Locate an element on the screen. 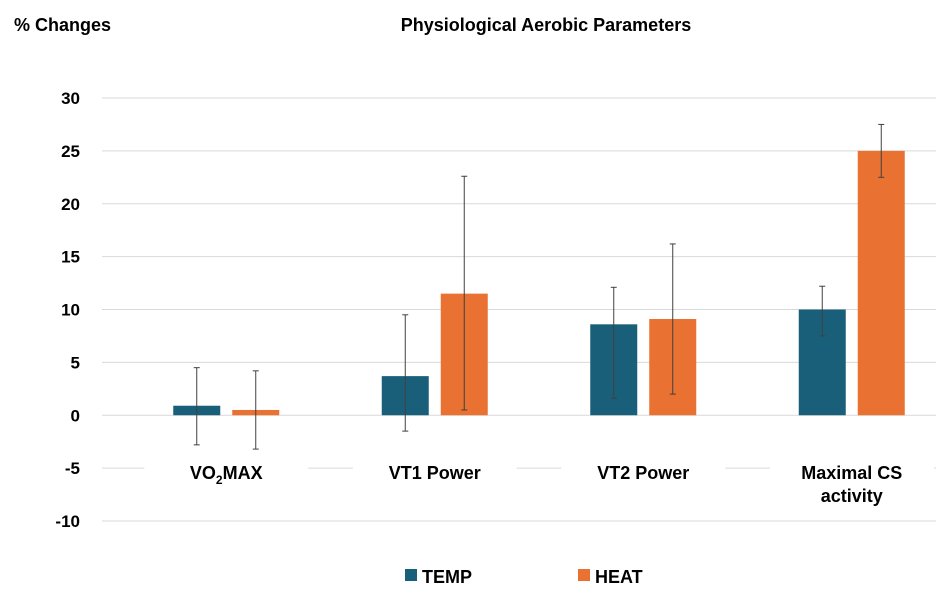 This screenshot has height=606, width=936. svg-text: VT2 Power is located at coordinates (643, 473).